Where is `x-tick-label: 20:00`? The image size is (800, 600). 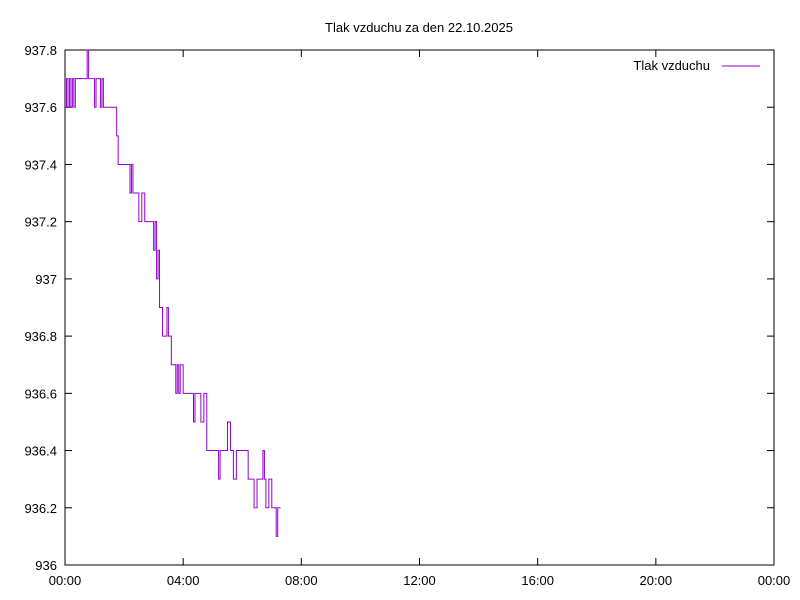
x-tick-label: 20:00 is located at coordinates (656, 580).